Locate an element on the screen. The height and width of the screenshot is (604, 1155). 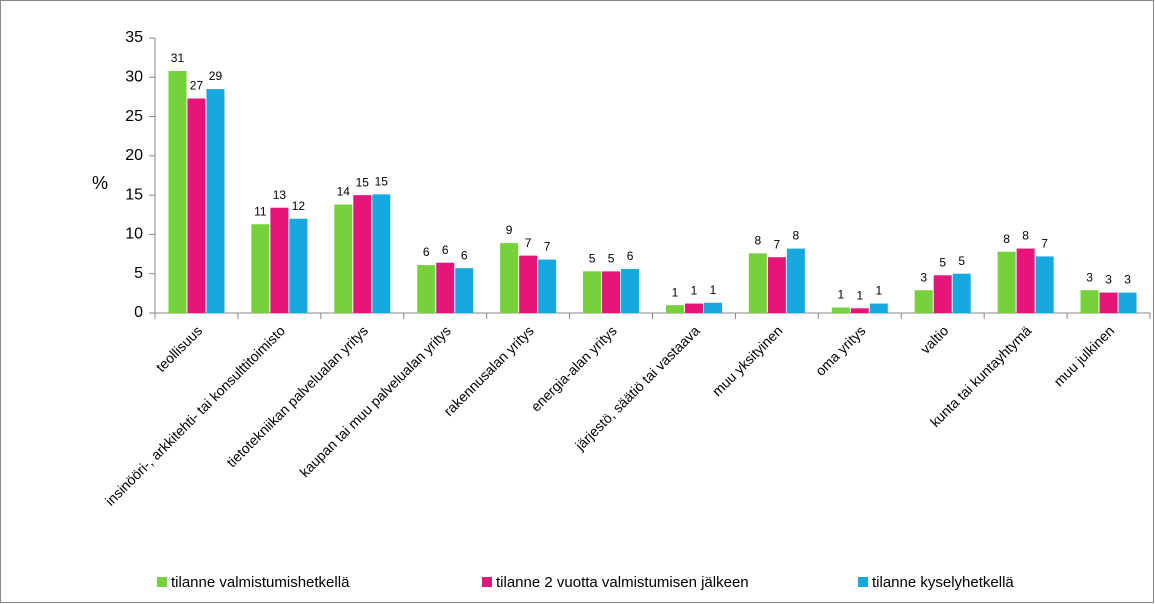
y-tick-label: 0 is located at coordinates (138, 312).